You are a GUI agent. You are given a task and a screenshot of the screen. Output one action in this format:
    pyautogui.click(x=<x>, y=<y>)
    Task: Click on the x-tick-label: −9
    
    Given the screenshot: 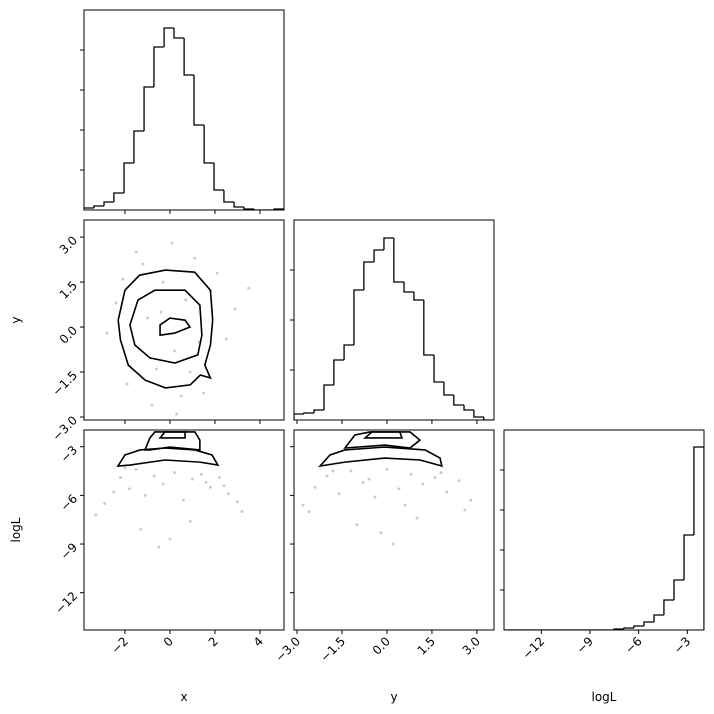 What is the action you would take?
    pyautogui.click(x=585, y=645)
    